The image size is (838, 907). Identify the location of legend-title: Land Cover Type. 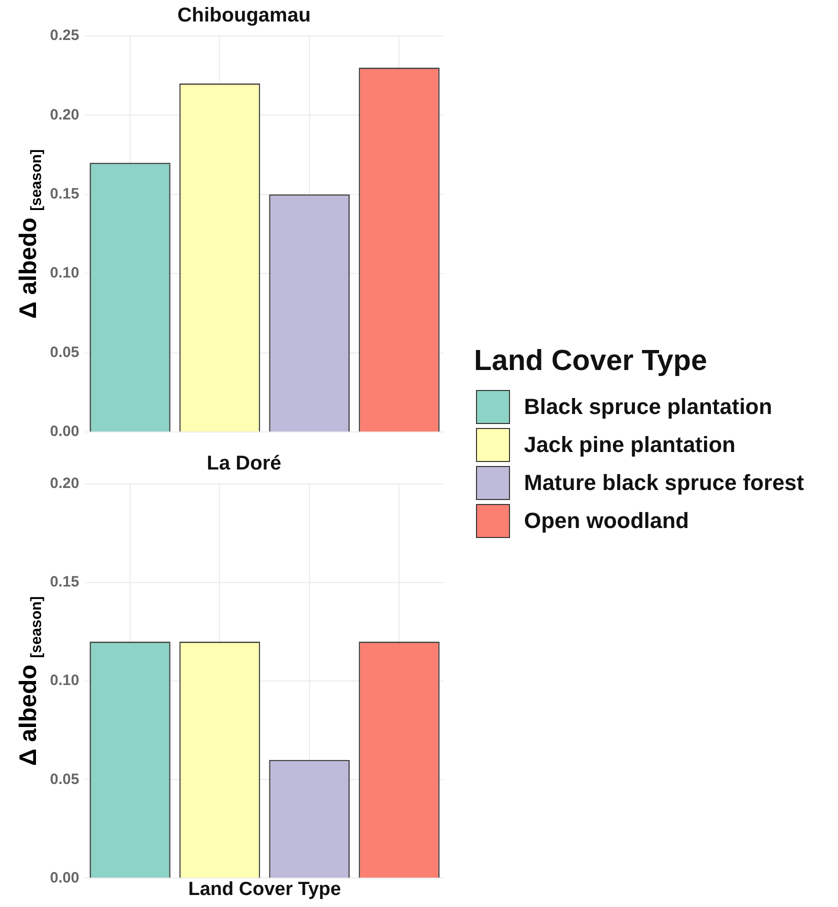
(591, 361).